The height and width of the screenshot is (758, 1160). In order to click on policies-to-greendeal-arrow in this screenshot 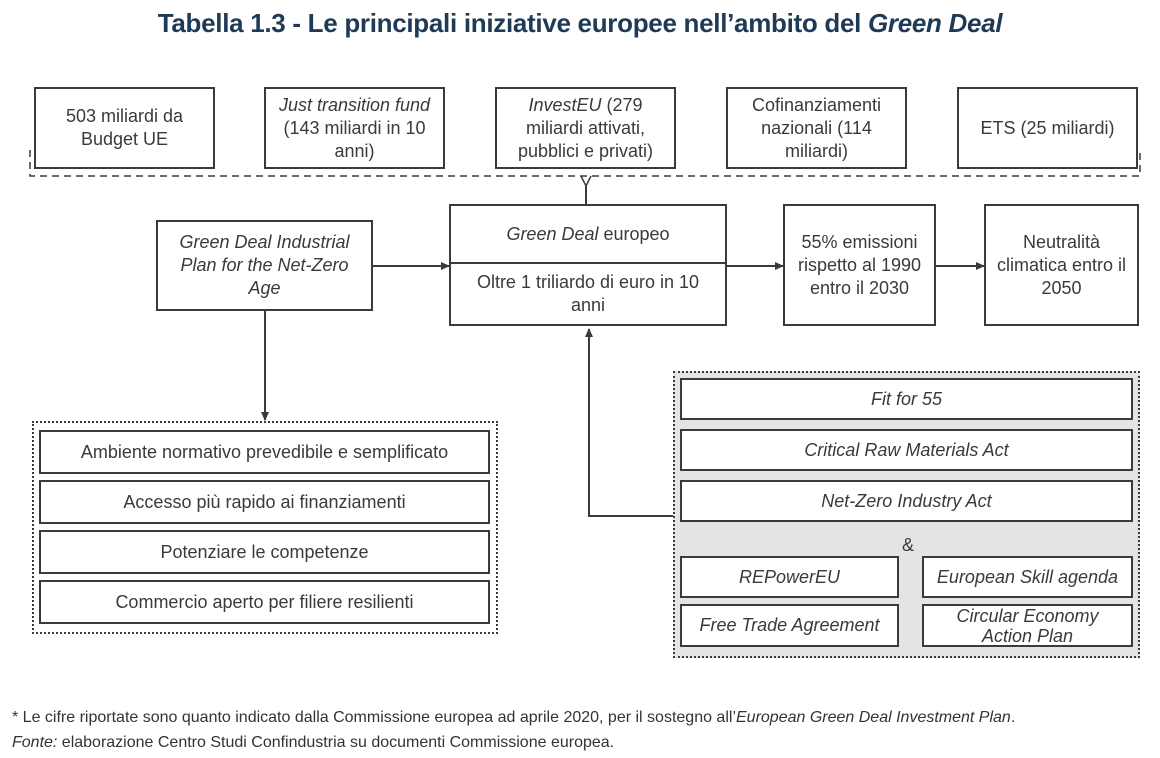, I will do `click(629, 422)`.